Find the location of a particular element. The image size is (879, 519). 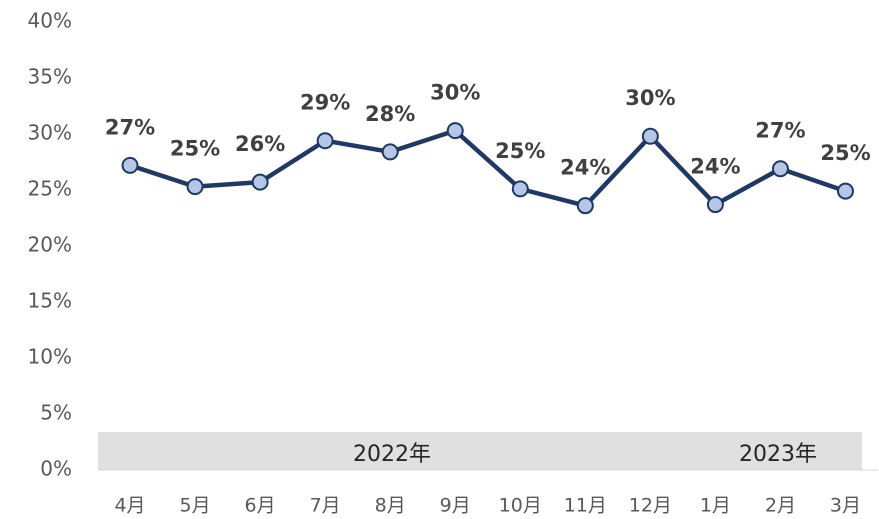

x-tick-label: 3月 is located at coordinates (845, 506).